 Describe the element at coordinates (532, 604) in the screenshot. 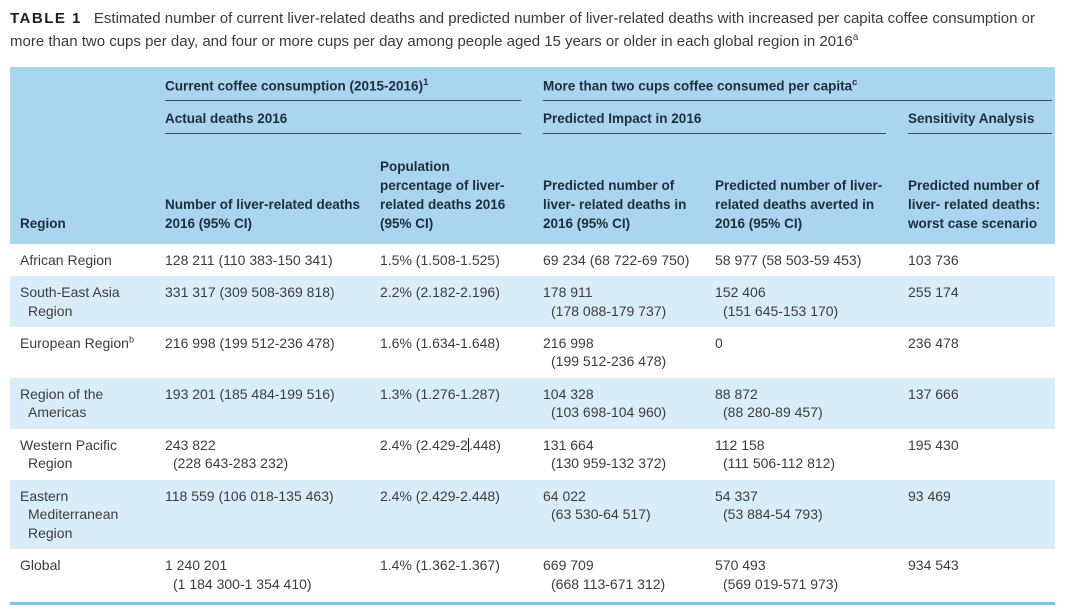

I see `table-bottom-rule` at that location.